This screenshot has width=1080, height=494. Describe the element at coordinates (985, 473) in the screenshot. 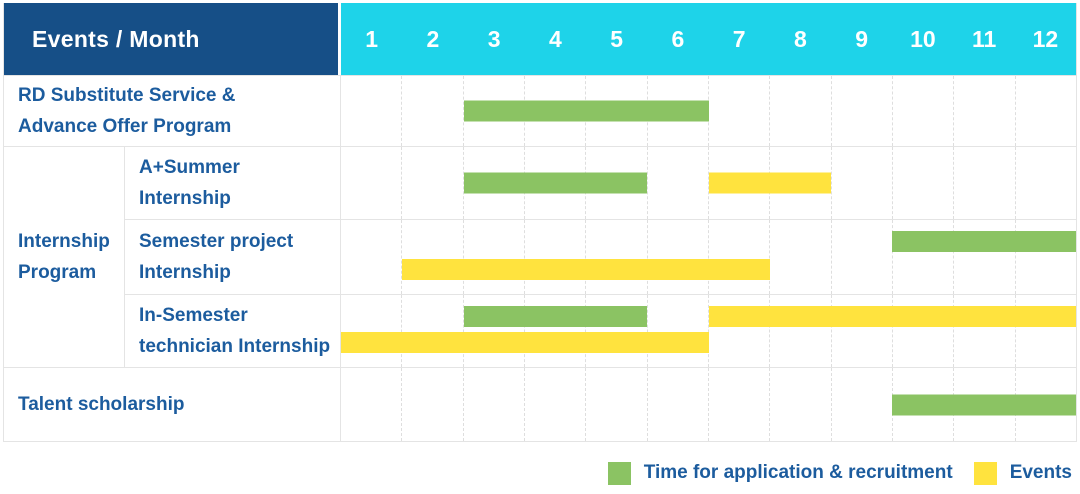

I see `events-legend-swatch-icon` at that location.